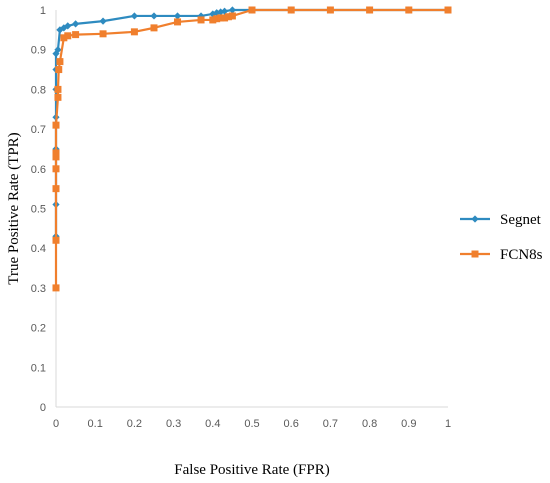 The image size is (550, 483). Describe the element at coordinates (330, 424) in the screenshot. I see `x-tick-label: 0.7` at that location.